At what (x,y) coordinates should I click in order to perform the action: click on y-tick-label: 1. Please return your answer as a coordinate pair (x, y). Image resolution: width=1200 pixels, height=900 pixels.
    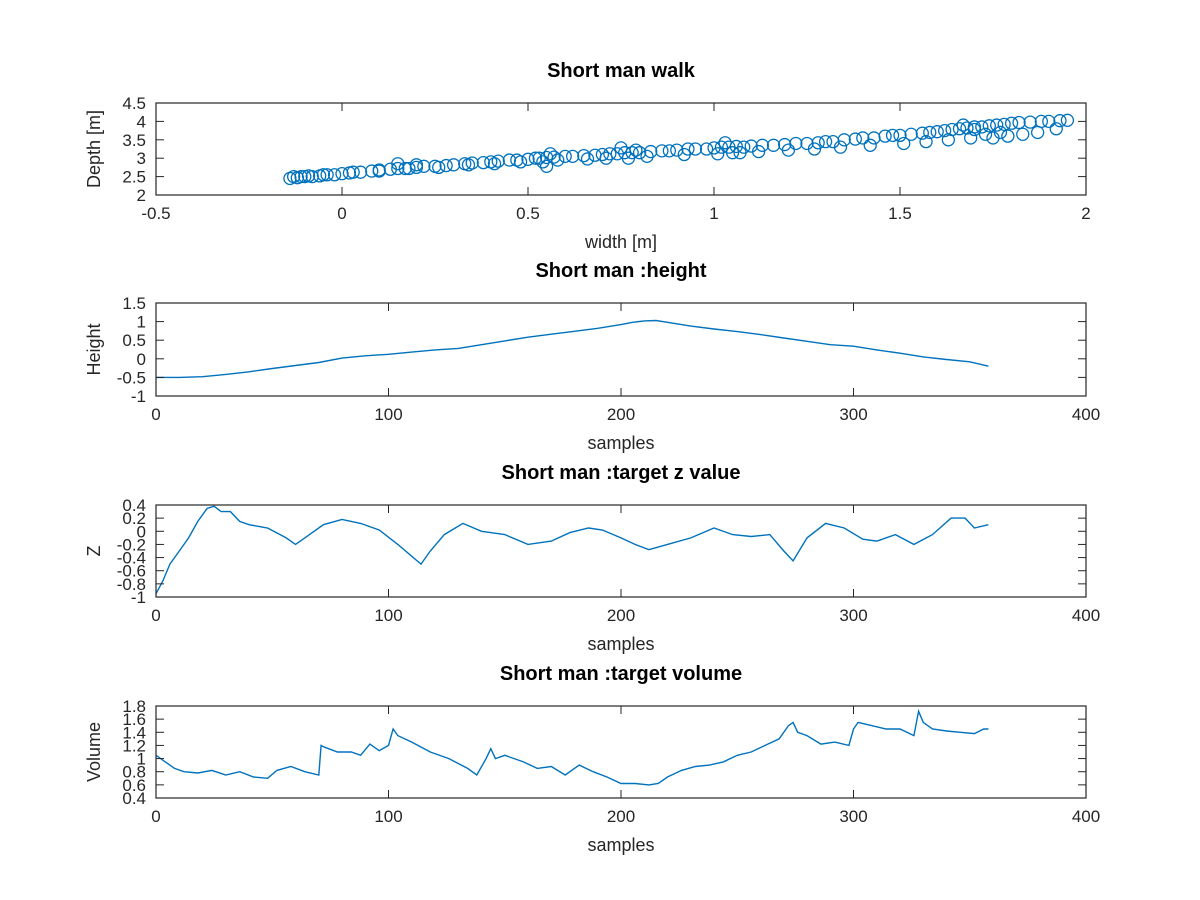
    Looking at the image, I should click on (141, 322).